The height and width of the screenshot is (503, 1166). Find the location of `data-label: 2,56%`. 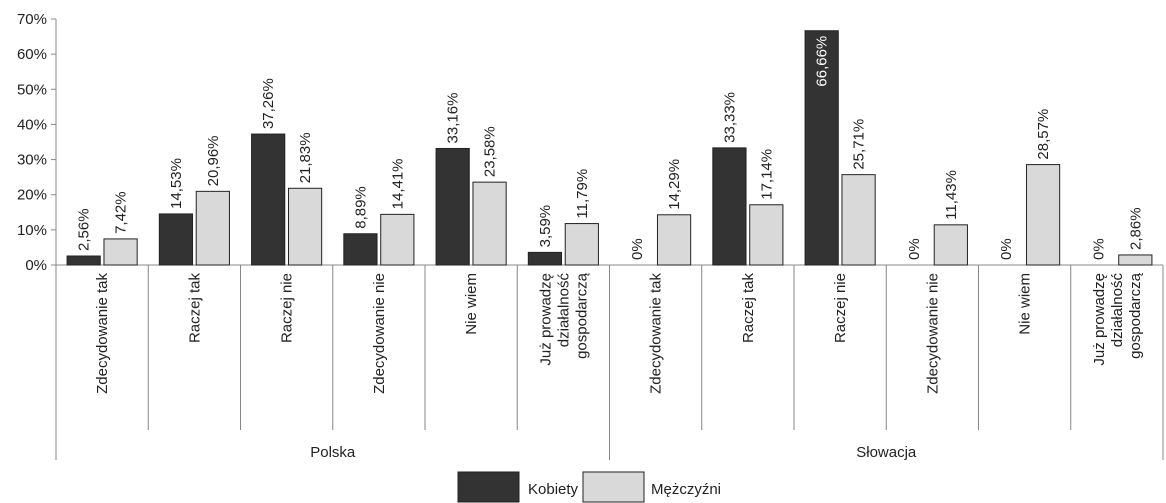

data-label: 2,56% is located at coordinates (84, 229).